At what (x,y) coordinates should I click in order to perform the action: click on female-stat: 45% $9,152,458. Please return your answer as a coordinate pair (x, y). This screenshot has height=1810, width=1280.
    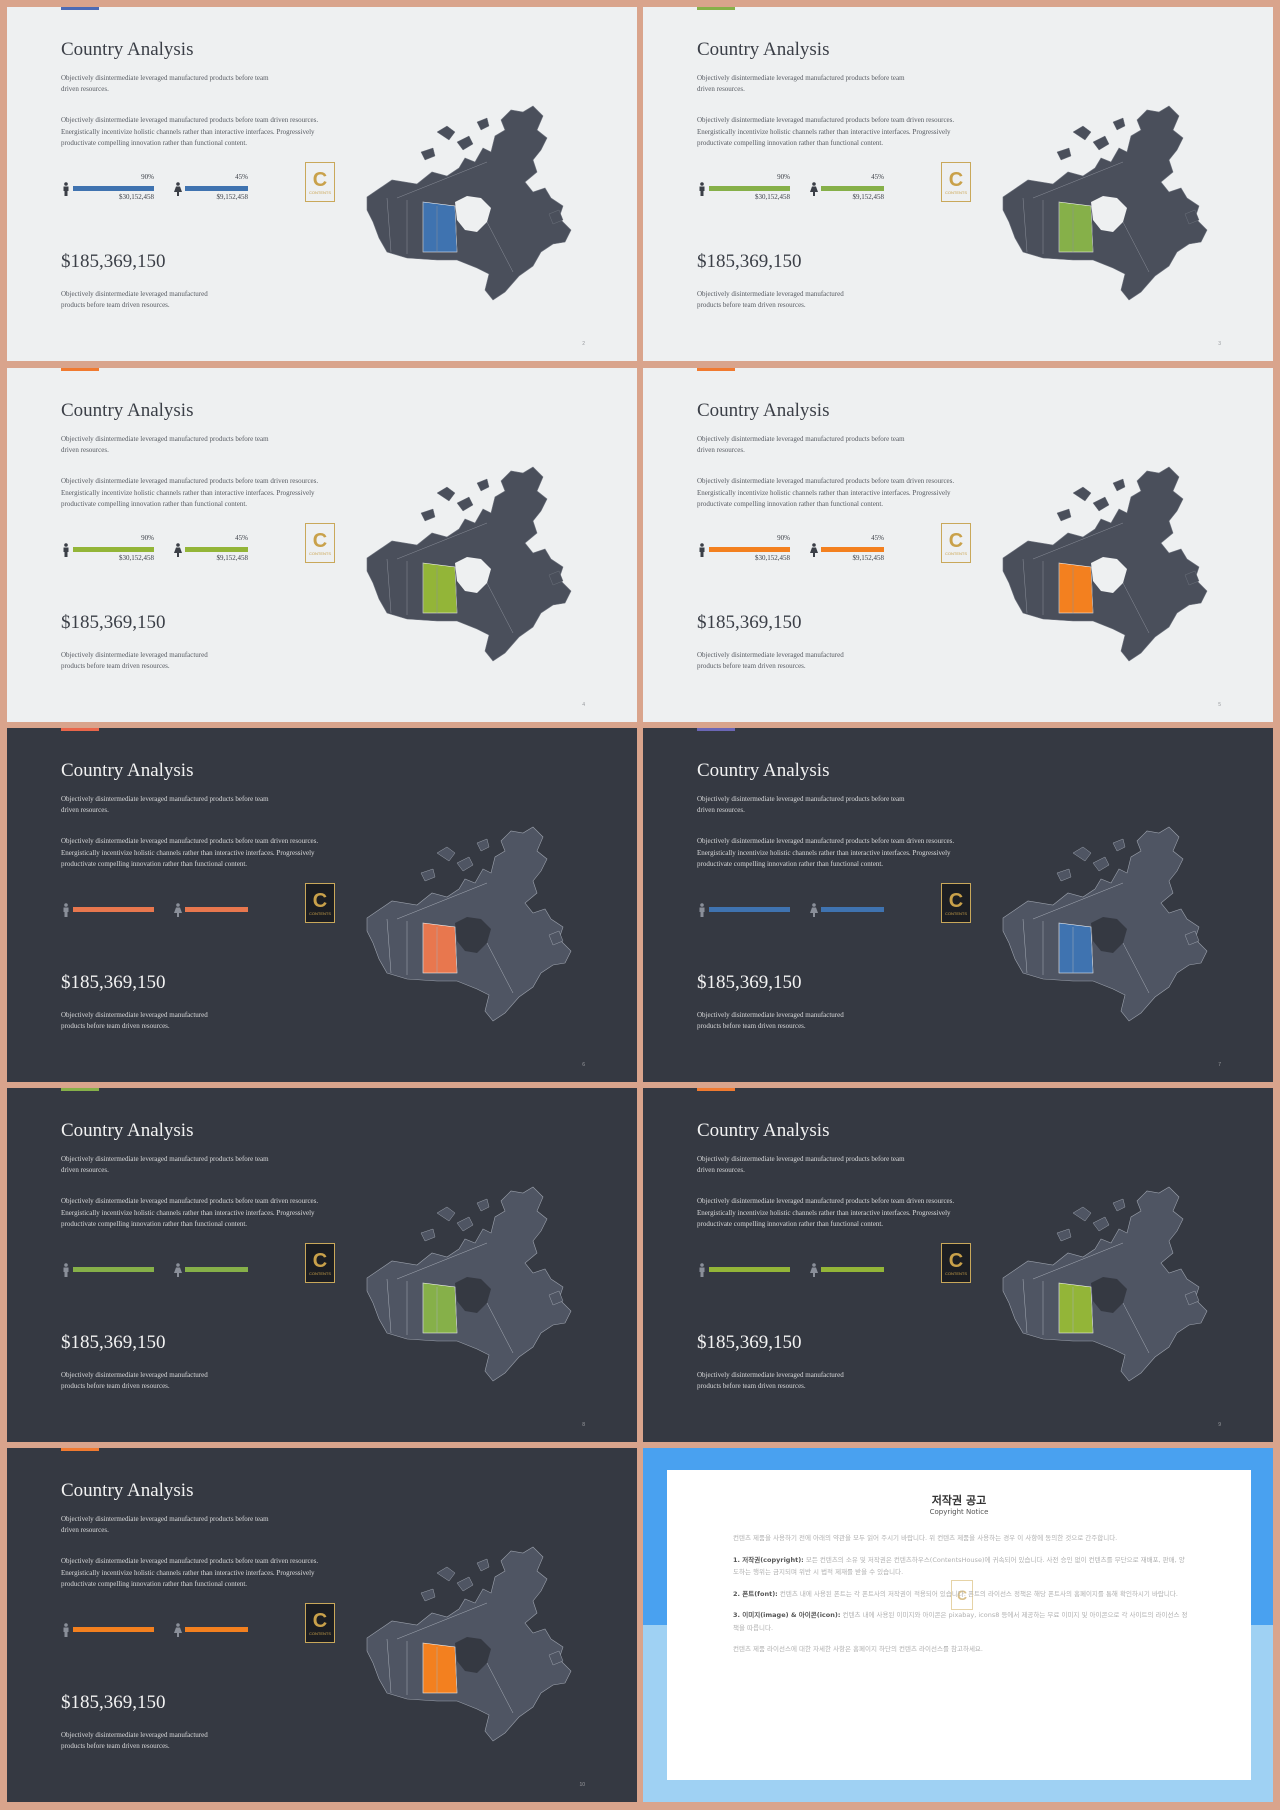
    Looking at the image, I should click on (210, 549).